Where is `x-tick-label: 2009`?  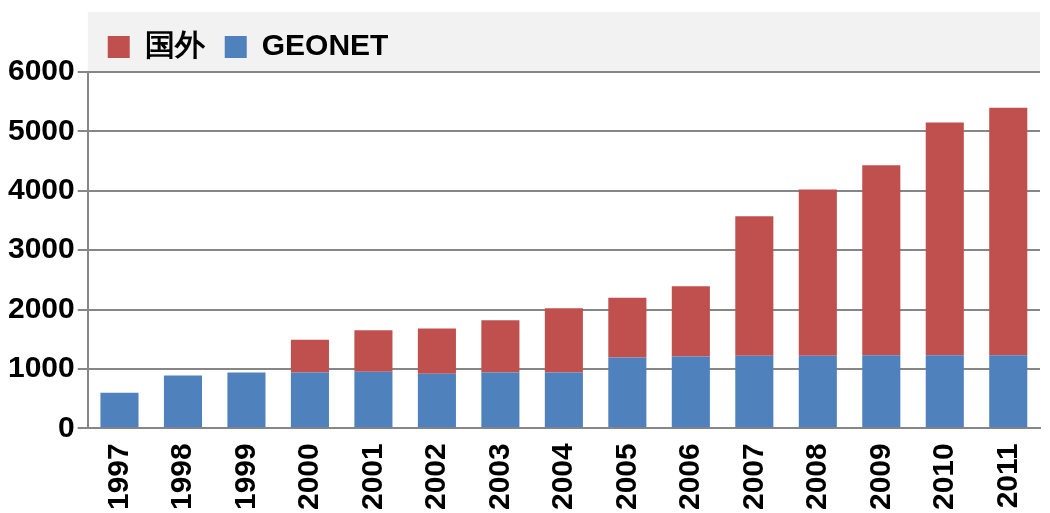 x-tick-label: 2009 is located at coordinates (879, 477).